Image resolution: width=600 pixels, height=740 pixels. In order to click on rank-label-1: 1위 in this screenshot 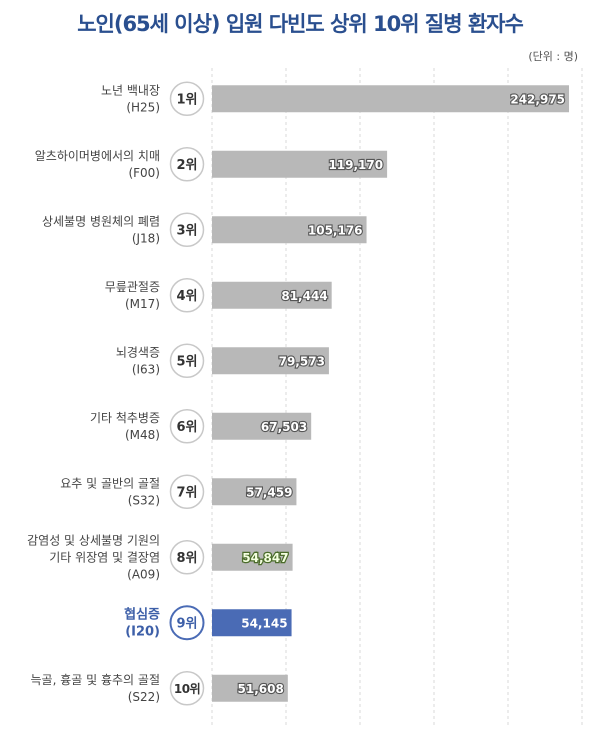, I will do `click(186, 99)`.